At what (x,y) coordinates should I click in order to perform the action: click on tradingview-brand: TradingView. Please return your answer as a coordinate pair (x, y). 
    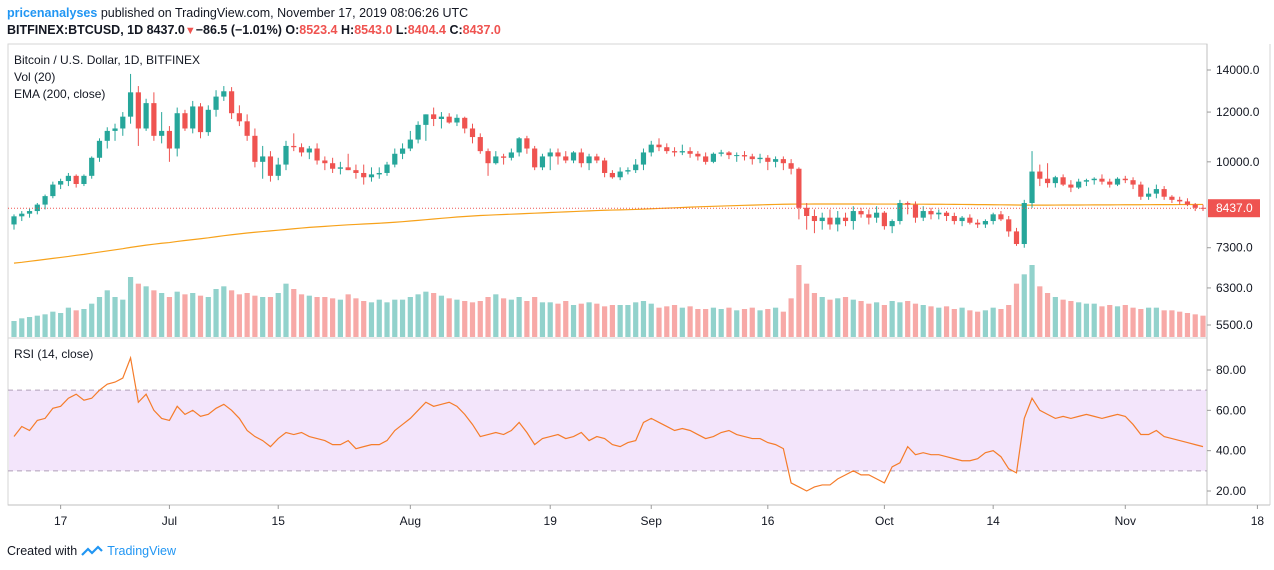
    Looking at the image, I should click on (141, 551).